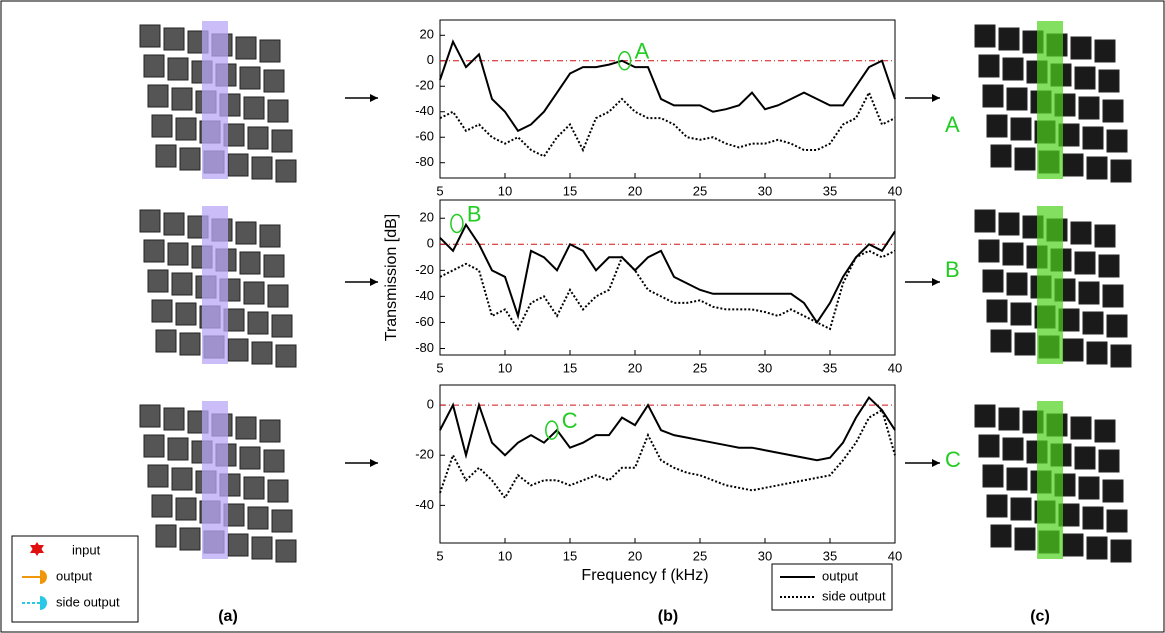 This screenshot has width=1165, height=633. I want to click on line-legend: output side output, so click(832, 587).